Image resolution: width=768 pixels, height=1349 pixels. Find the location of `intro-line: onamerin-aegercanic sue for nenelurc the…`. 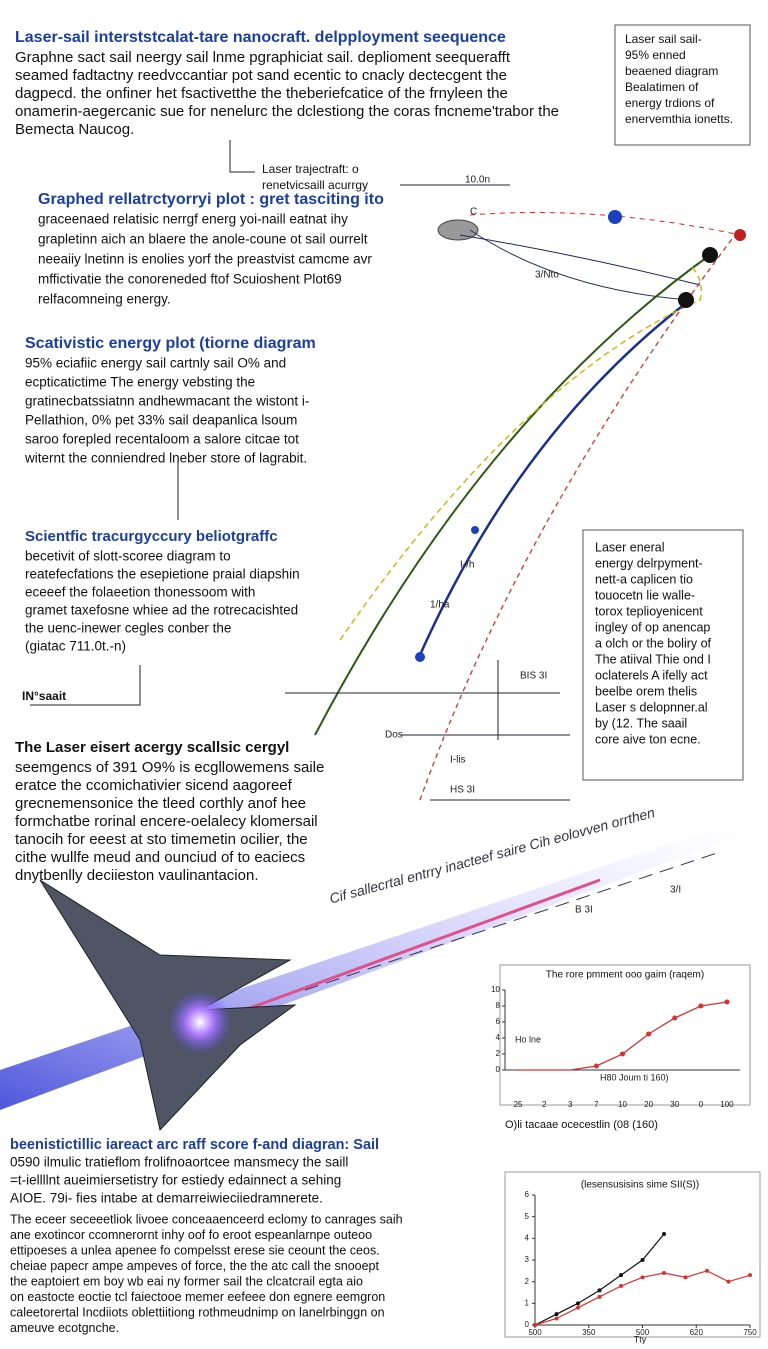

intro-line: onamerin-aegercanic sue for nenelurc the… is located at coordinates (287, 111).